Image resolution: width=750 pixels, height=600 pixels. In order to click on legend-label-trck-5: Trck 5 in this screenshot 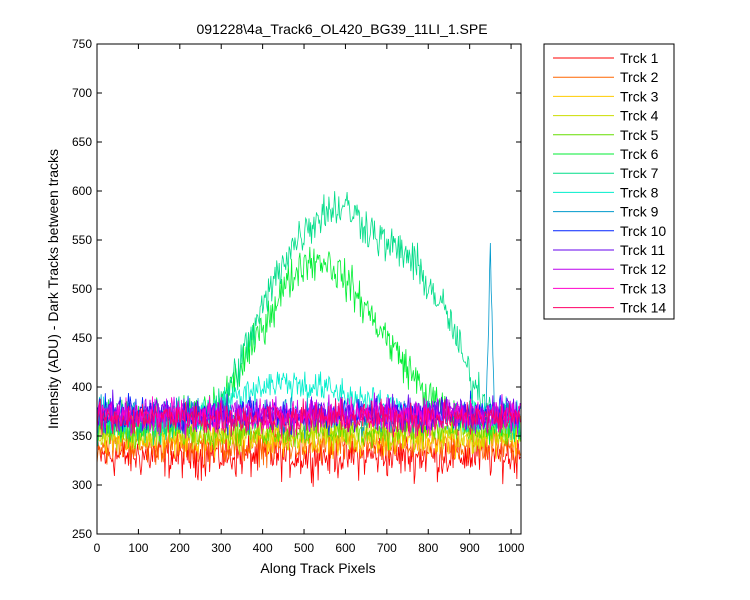, I will do `click(639, 135)`.